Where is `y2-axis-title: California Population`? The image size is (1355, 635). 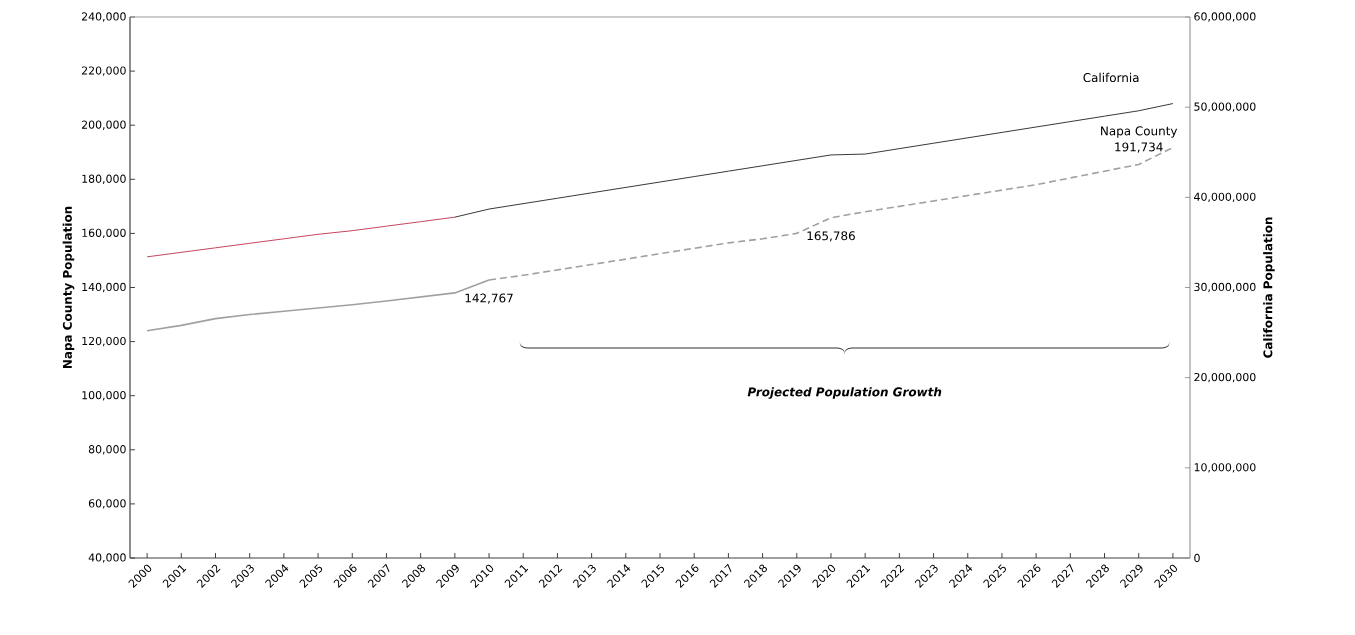
y2-axis-title: California Population is located at coordinates (1269, 287).